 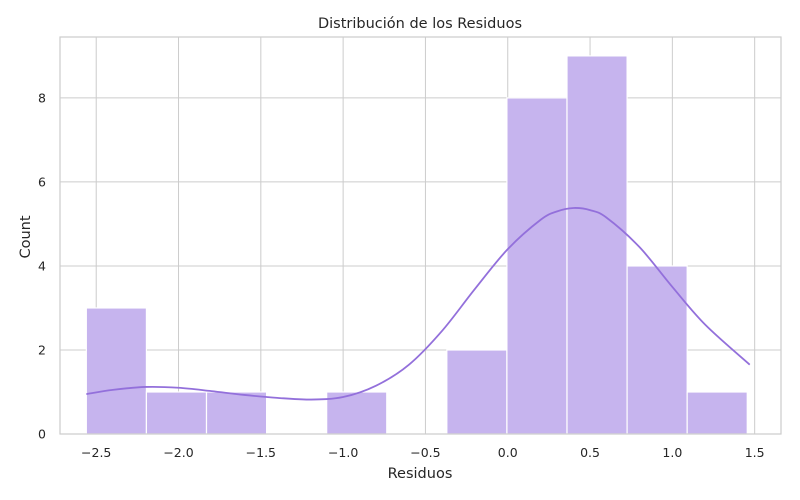 What do you see at coordinates (42, 97) in the screenshot?
I see `y-tick-label: 8` at bounding box center [42, 97].